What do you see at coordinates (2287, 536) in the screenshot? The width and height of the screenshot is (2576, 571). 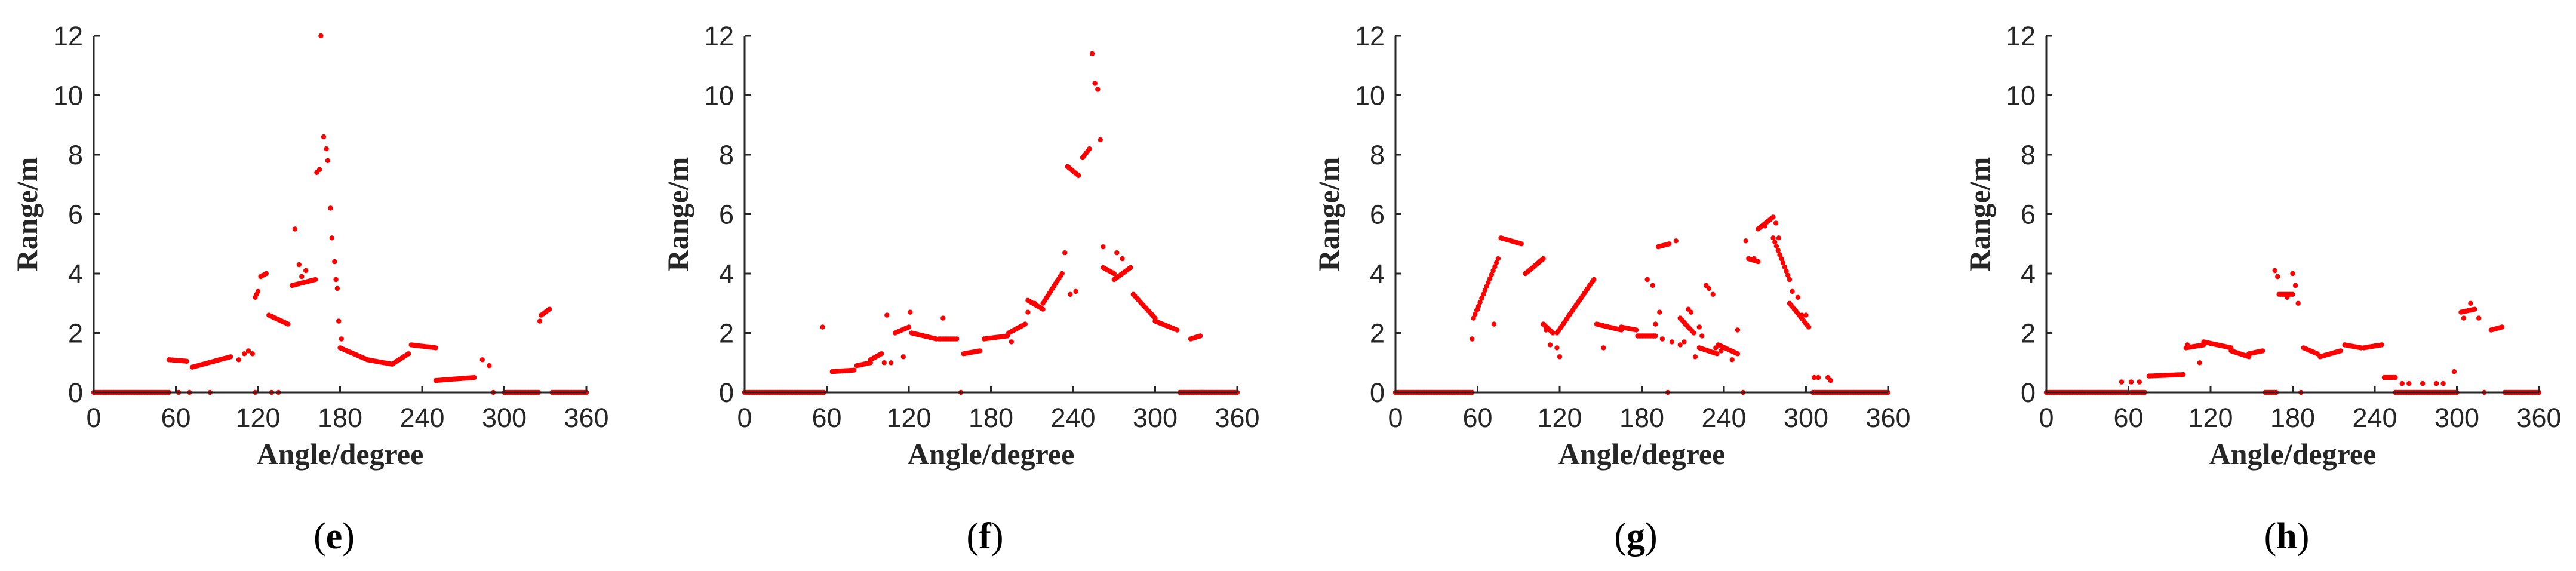 I see `panel-caption: (h)` at bounding box center [2287, 536].